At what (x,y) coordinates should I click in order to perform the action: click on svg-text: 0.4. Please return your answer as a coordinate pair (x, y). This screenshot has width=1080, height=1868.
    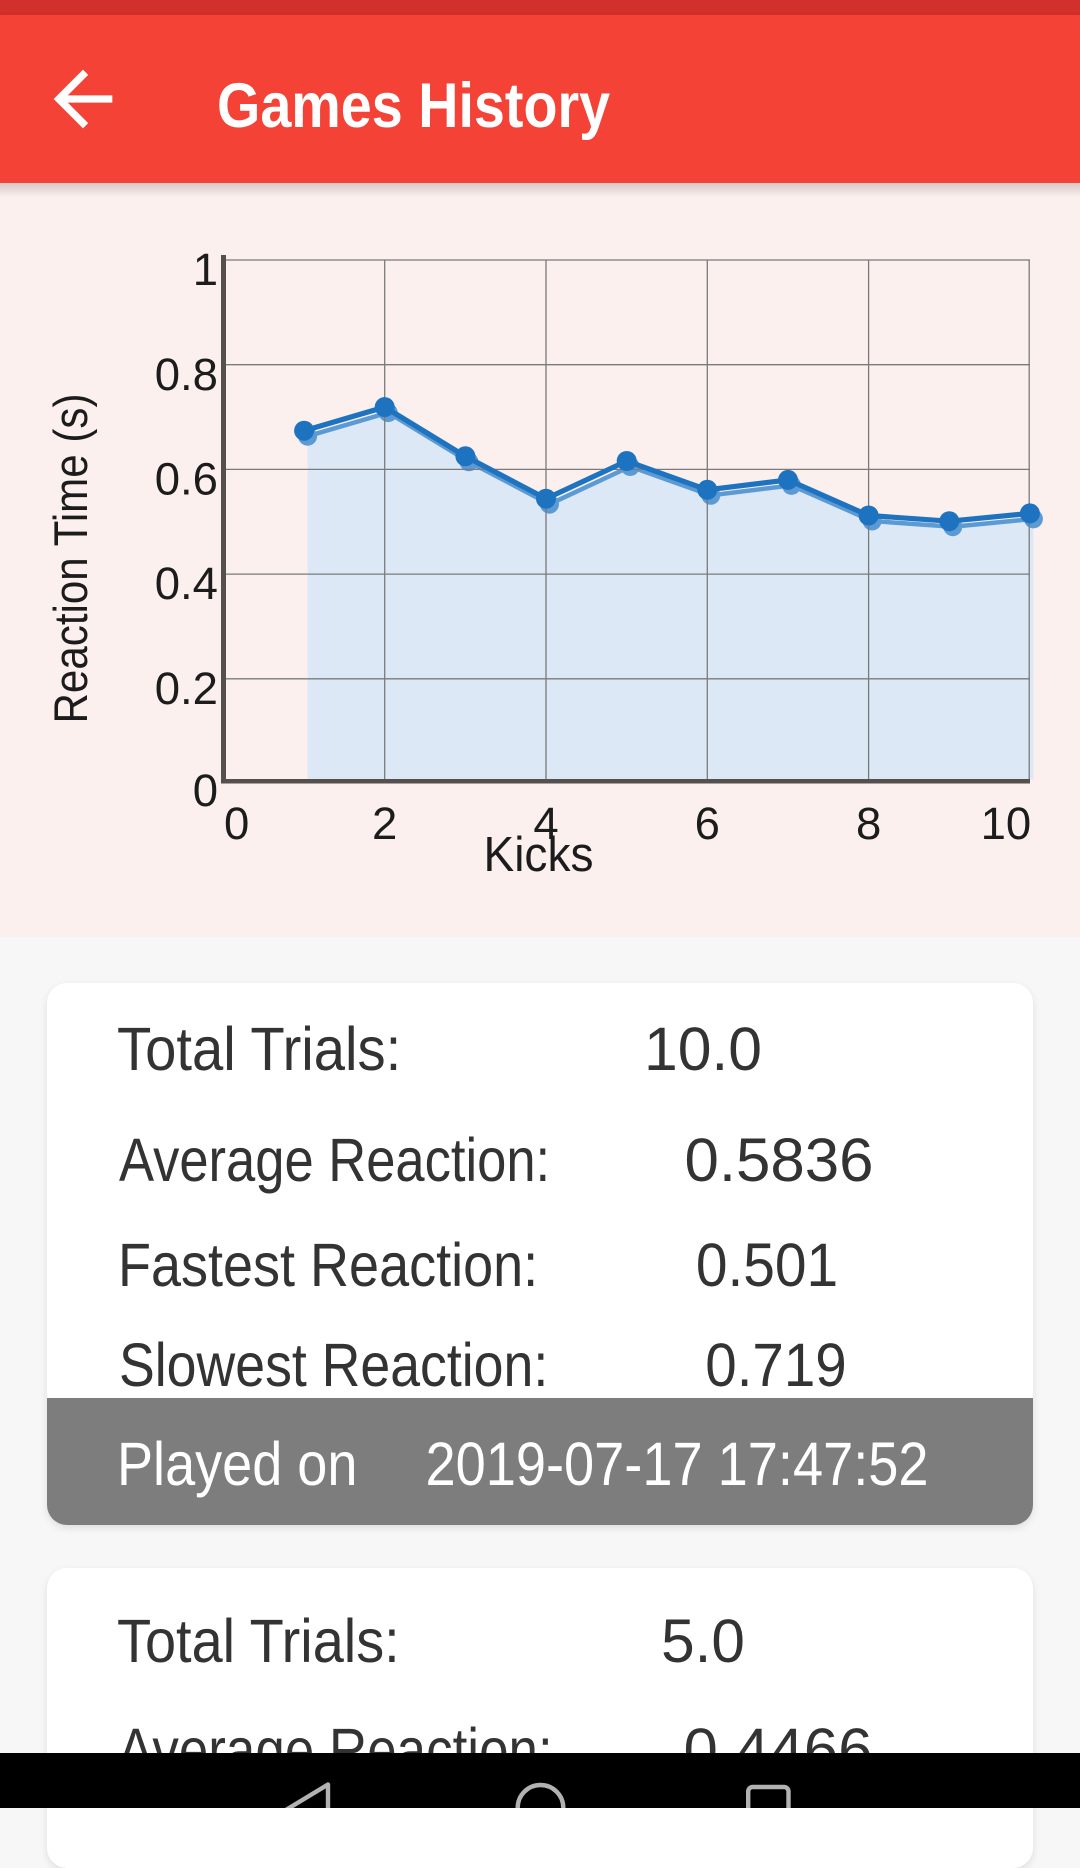
    Looking at the image, I should click on (186, 583).